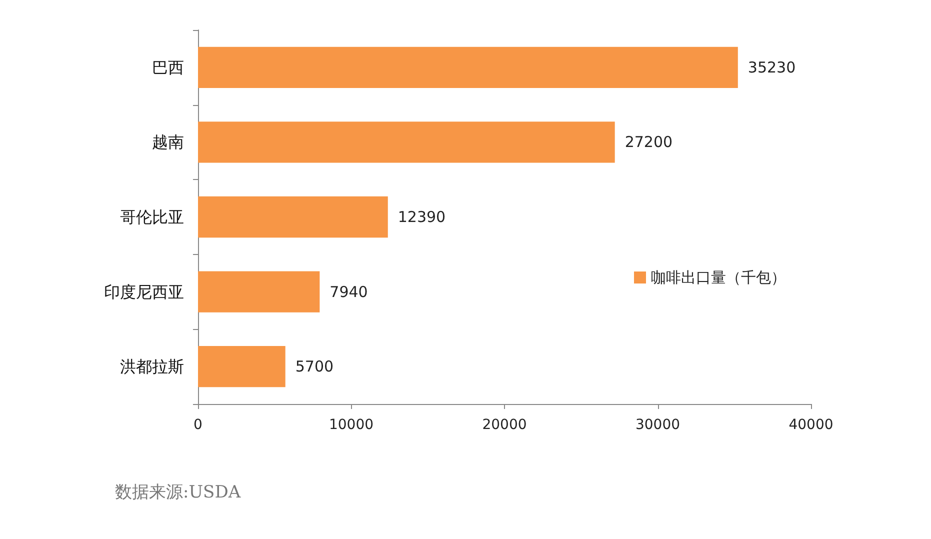  What do you see at coordinates (168, 142) in the screenshot?
I see `y-tick-label: 越南` at bounding box center [168, 142].